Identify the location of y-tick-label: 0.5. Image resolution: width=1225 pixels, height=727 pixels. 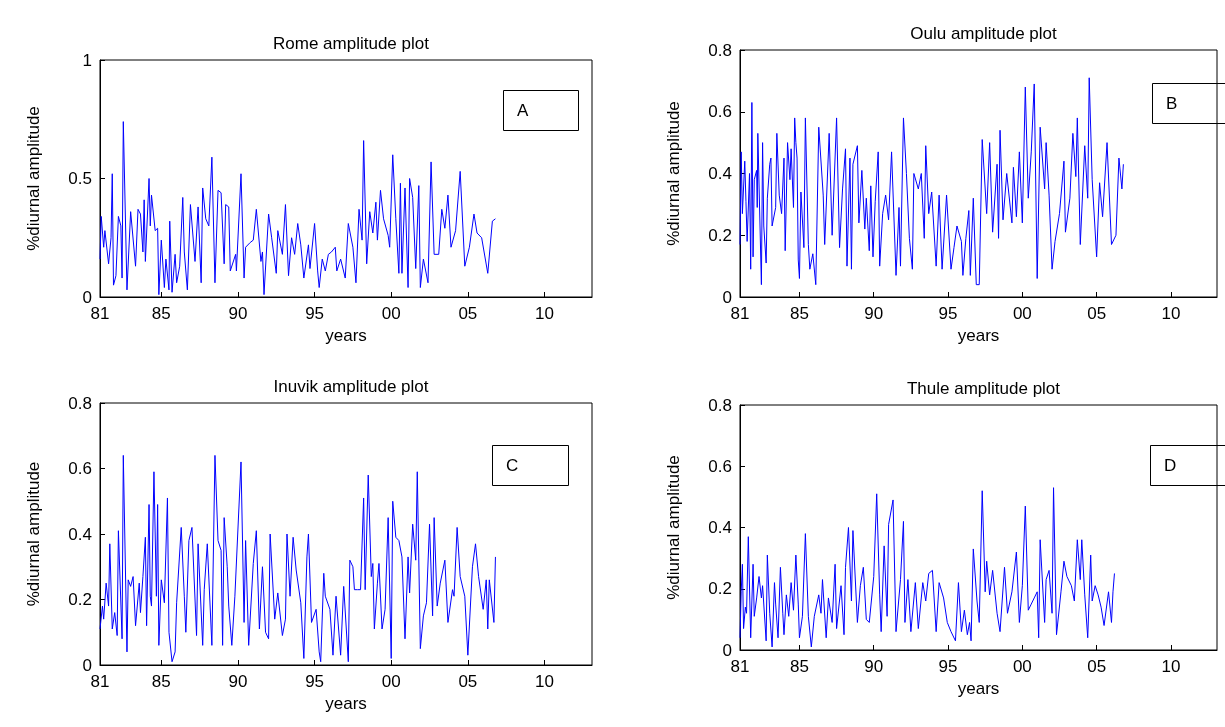
(80, 178).